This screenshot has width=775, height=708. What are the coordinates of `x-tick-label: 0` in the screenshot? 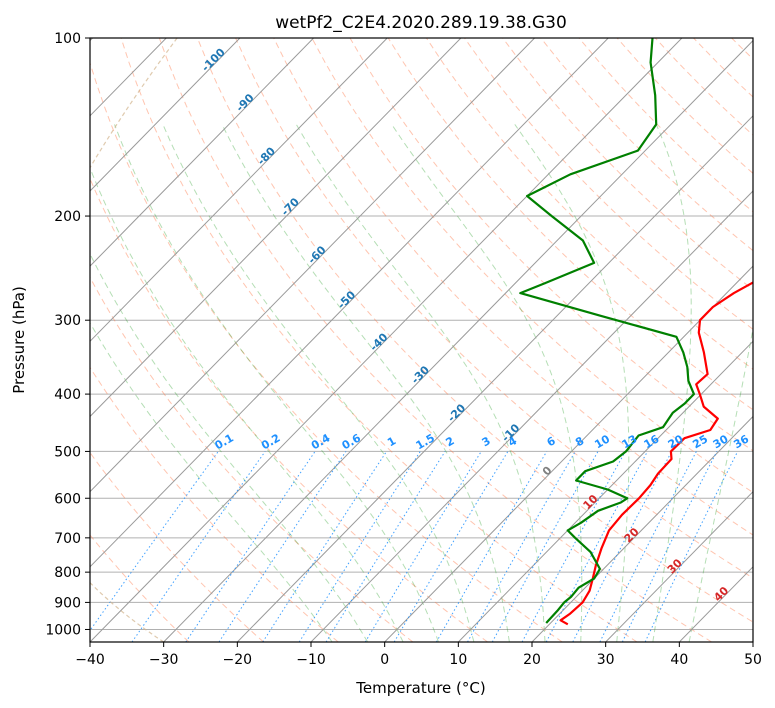 It's located at (384, 660).